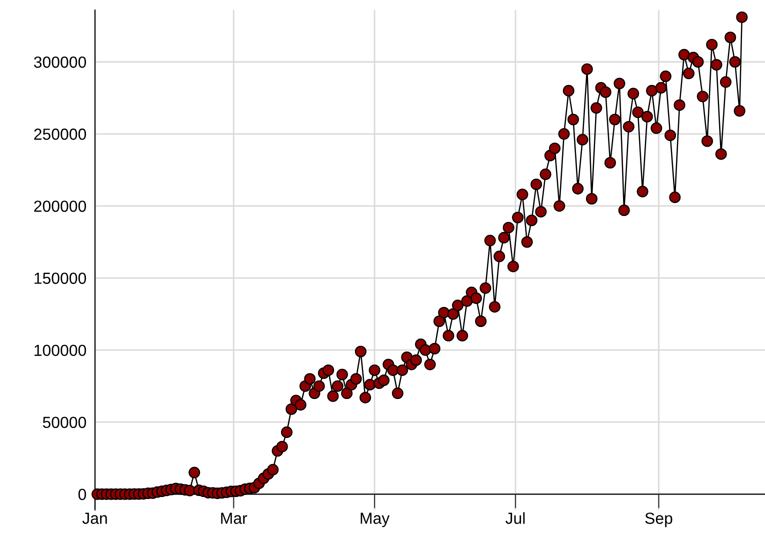 The width and height of the screenshot is (765, 541). Describe the element at coordinates (375, 520) in the screenshot. I see `x-tick-label: May` at that location.